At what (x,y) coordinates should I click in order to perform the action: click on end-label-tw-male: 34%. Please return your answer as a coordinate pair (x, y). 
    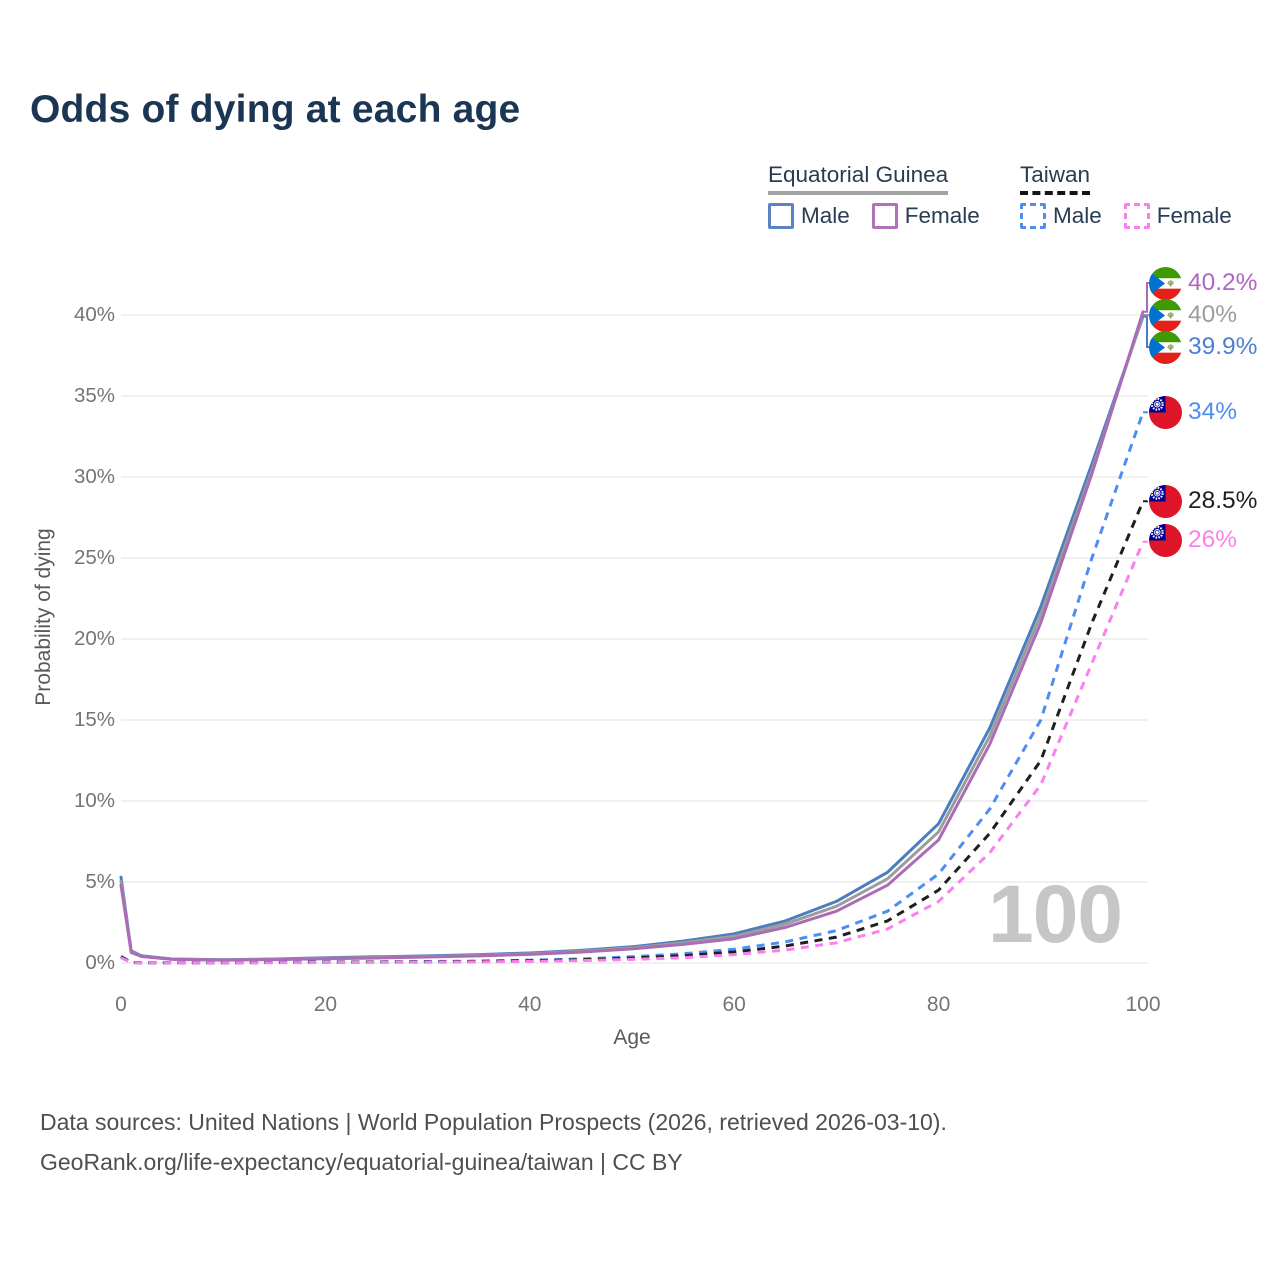
    Looking at the image, I should click on (1193, 412).